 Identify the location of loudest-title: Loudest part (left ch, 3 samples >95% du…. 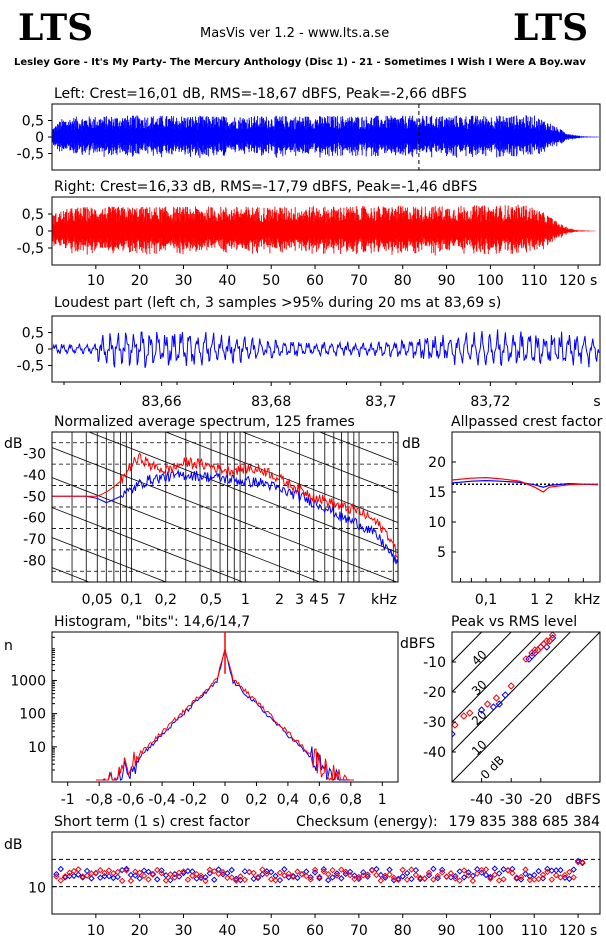
(277, 303).